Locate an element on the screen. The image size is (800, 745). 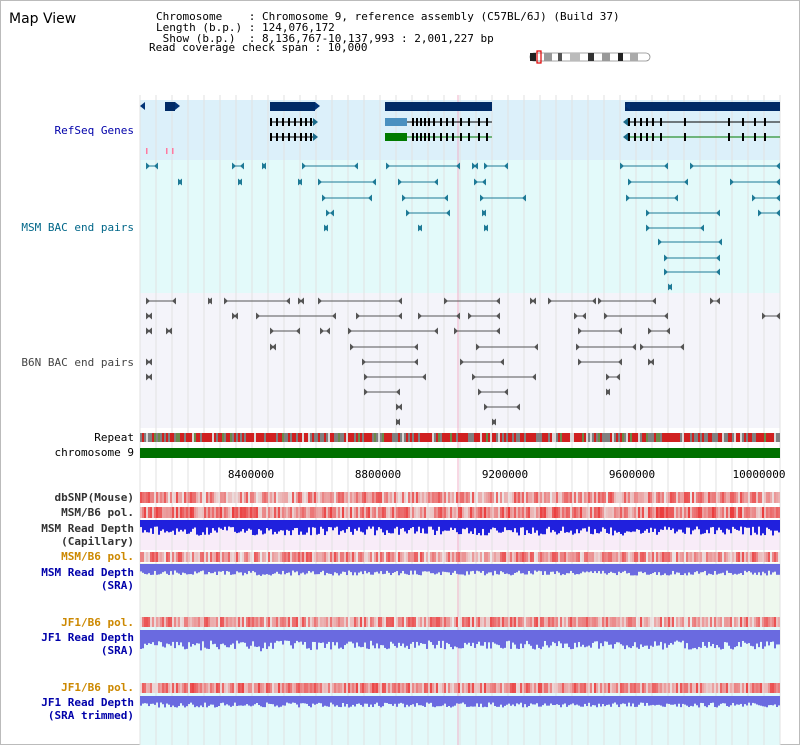
repeat-track is located at coordinates (460, 437).